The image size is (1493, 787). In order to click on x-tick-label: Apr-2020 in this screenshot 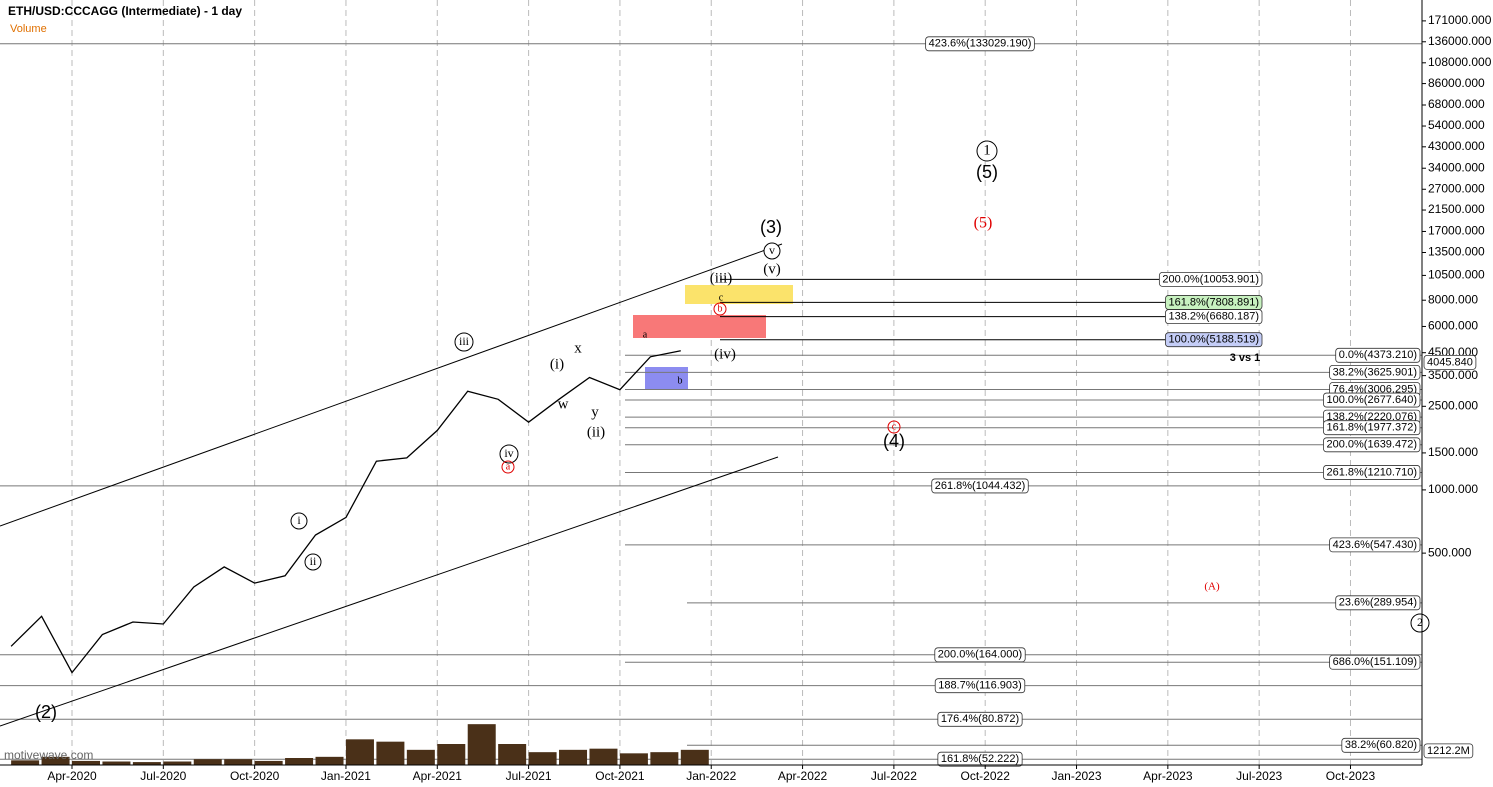, I will do `click(72, 776)`.